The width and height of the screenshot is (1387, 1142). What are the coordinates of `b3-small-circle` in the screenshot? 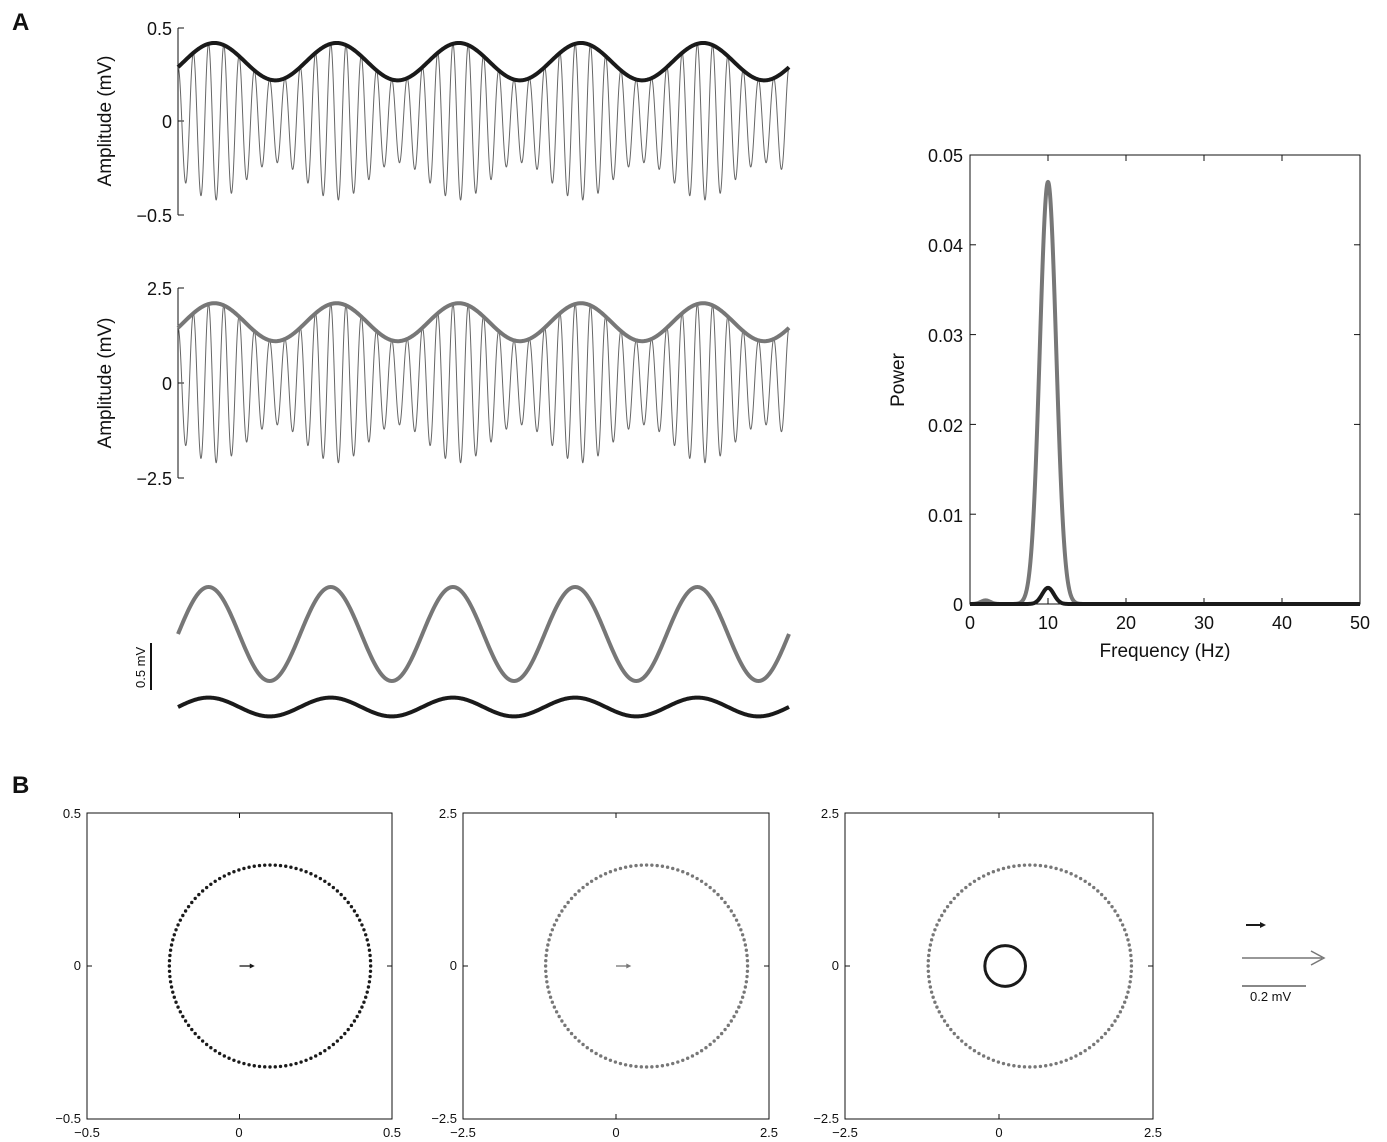 It's located at (1005, 966).